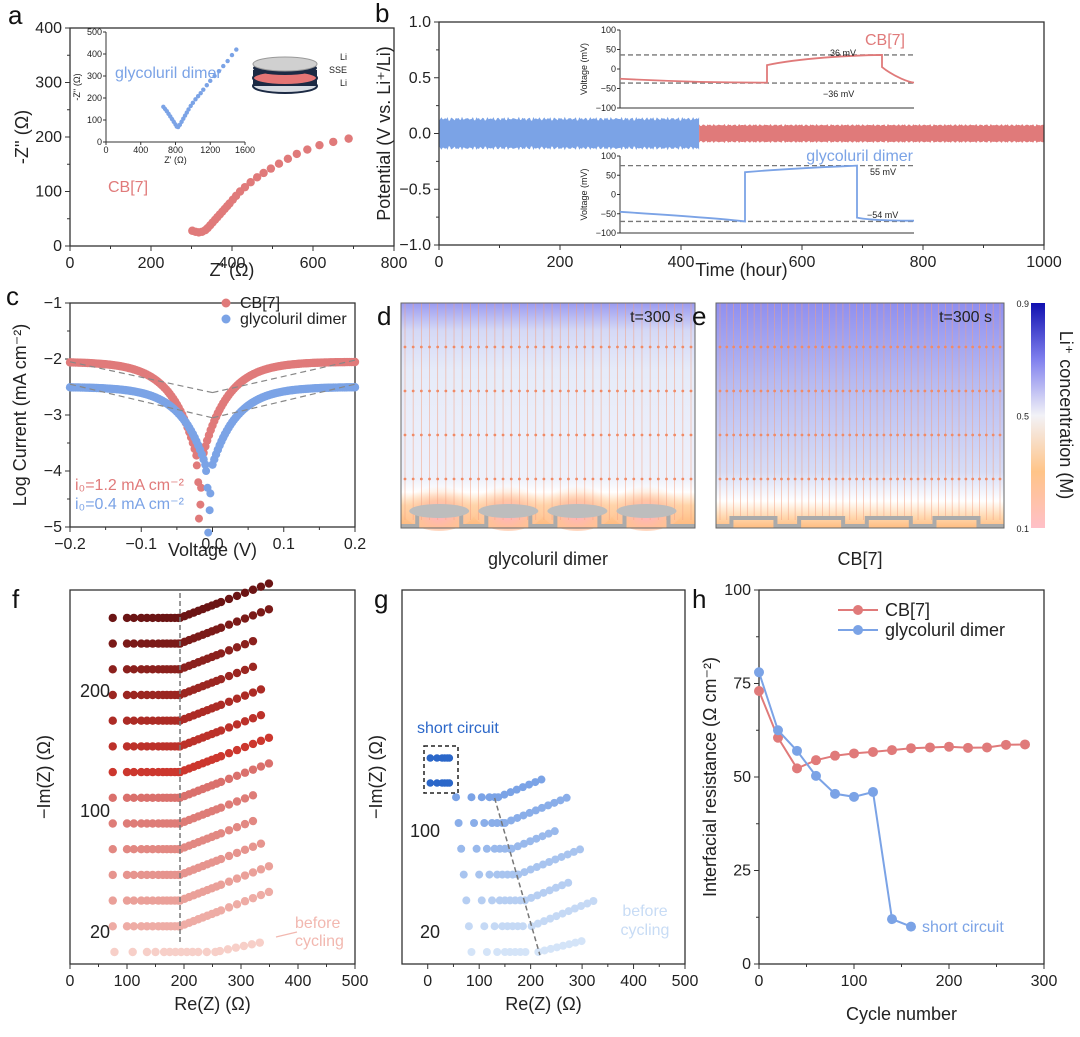 This screenshot has height=1037, width=1080. Describe the element at coordinates (633, 981) in the screenshot. I see `x-tick-label: 400` at that location.